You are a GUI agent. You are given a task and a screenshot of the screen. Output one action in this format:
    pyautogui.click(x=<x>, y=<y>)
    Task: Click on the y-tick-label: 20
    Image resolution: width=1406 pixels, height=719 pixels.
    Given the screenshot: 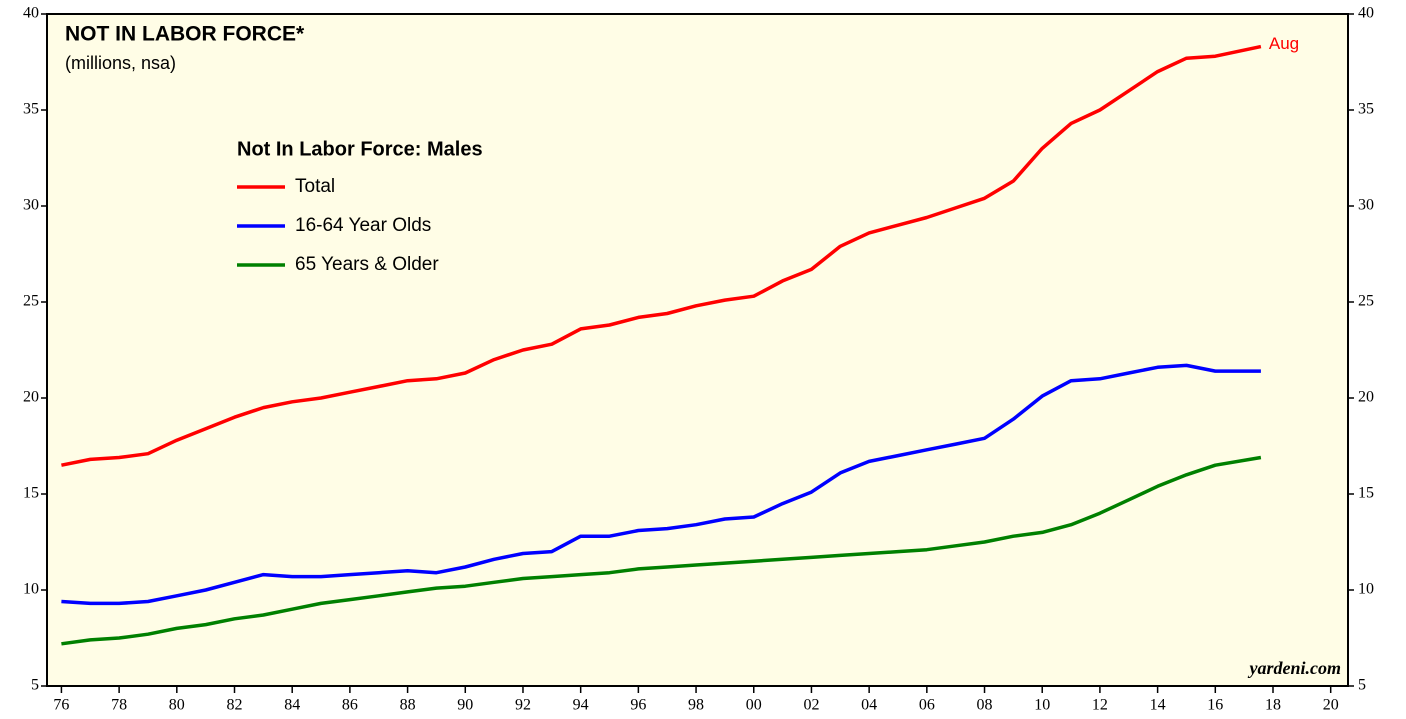 What is the action you would take?
    pyautogui.click(x=31, y=397)
    